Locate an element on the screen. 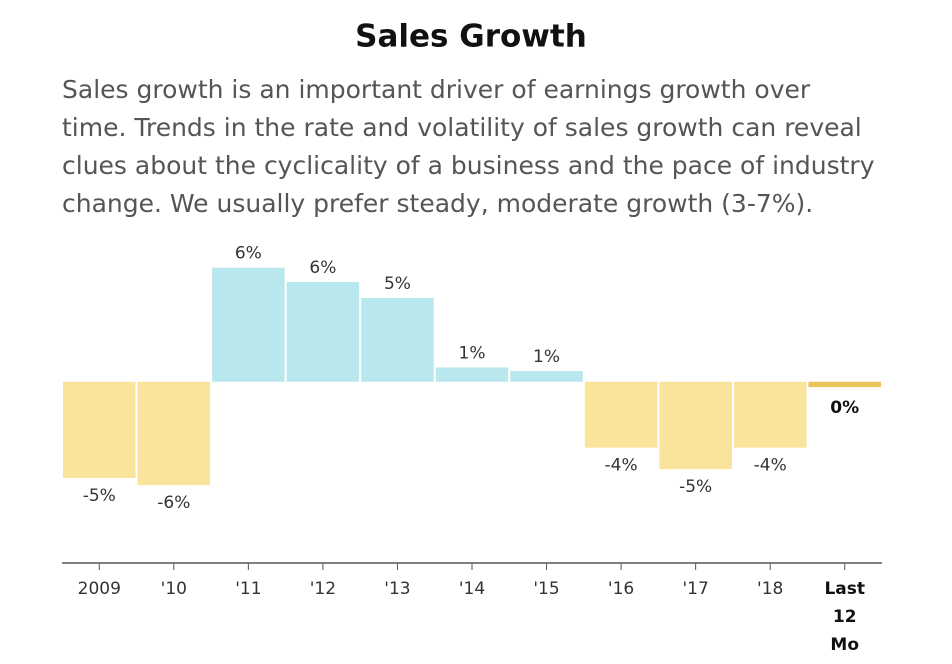  x-tick-label: '18 is located at coordinates (770, 589).